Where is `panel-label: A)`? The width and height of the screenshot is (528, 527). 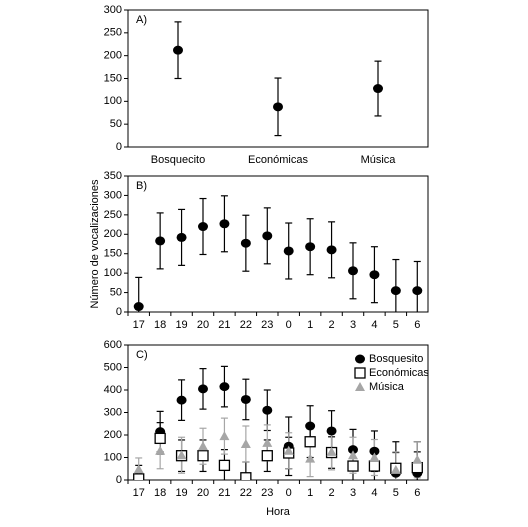 panel-label: A) is located at coordinates (141, 20).